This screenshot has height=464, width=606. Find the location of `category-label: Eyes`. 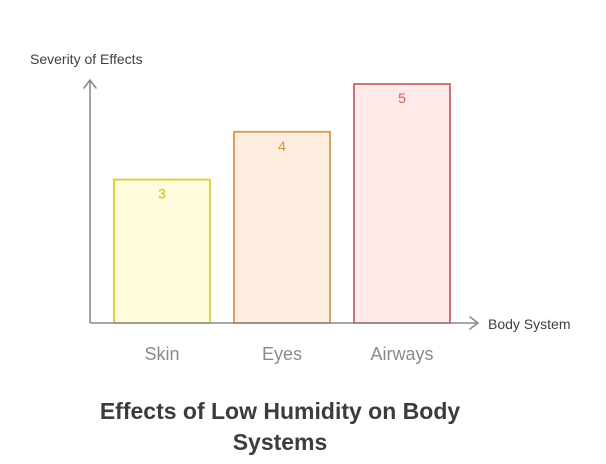

category-label: Eyes is located at coordinates (282, 354).